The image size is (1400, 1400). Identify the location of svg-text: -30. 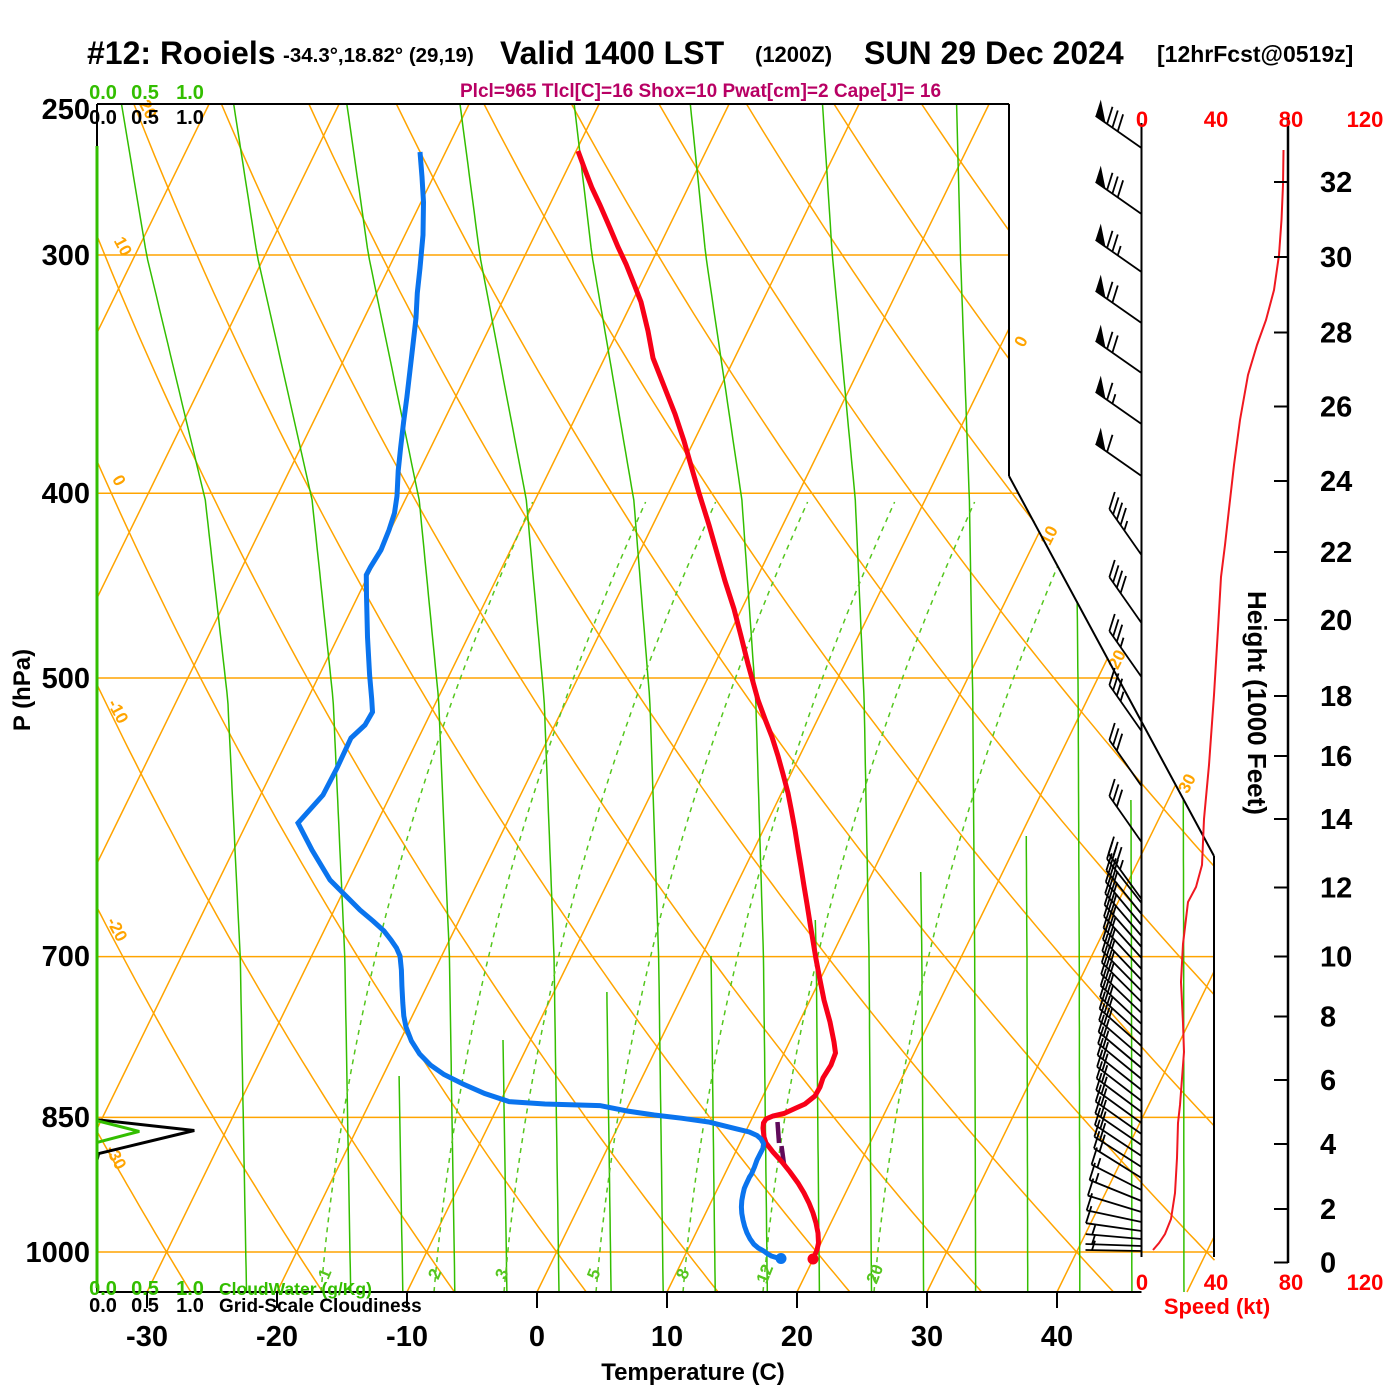
(147, 1337).